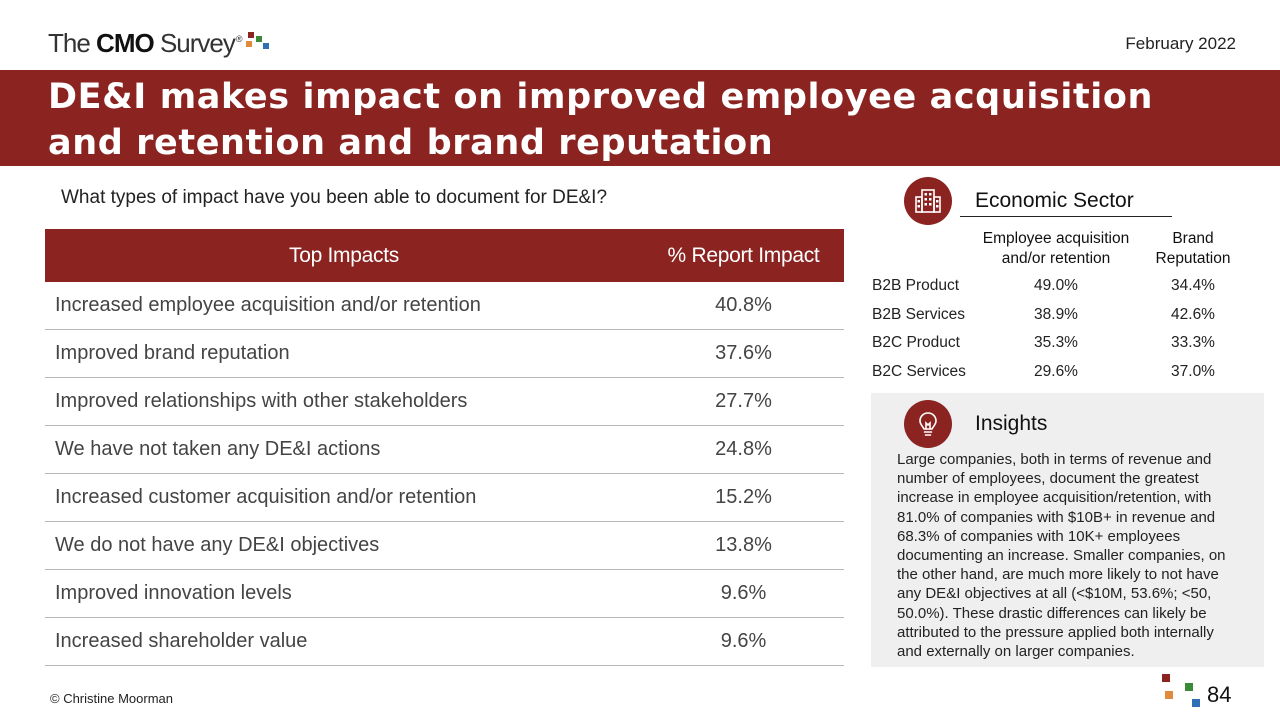 The image size is (1280, 720). Describe the element at coordinates (1056, 285) in the screenshot. I see `sector-employee-value: 49.0%` at that location.